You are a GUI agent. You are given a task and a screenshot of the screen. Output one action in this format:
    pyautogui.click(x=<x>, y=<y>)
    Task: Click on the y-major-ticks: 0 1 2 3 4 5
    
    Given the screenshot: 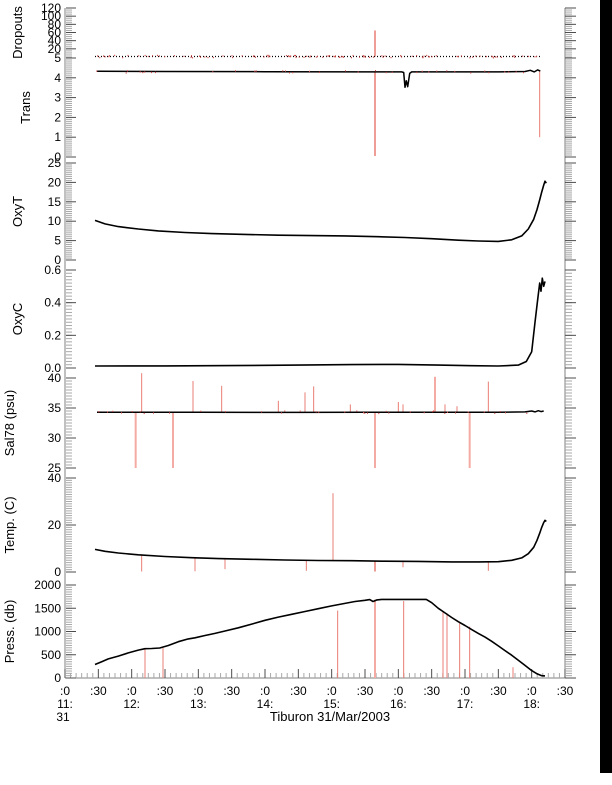 What is the action you would take?
    pyautogui.click(x=315, y=107)
    